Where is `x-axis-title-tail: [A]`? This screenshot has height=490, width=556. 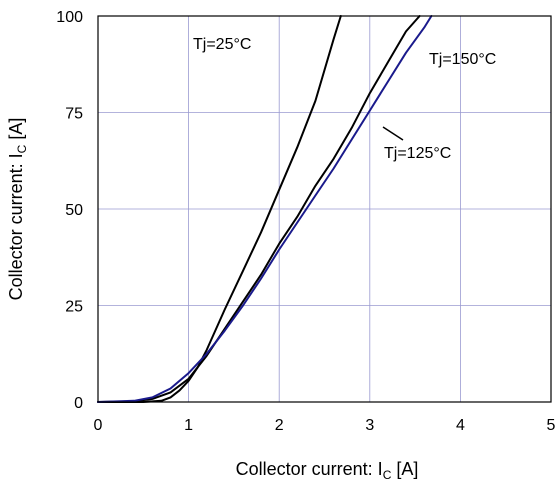
x-axis-title-tail: [A] is located at coordinates (404, 469).